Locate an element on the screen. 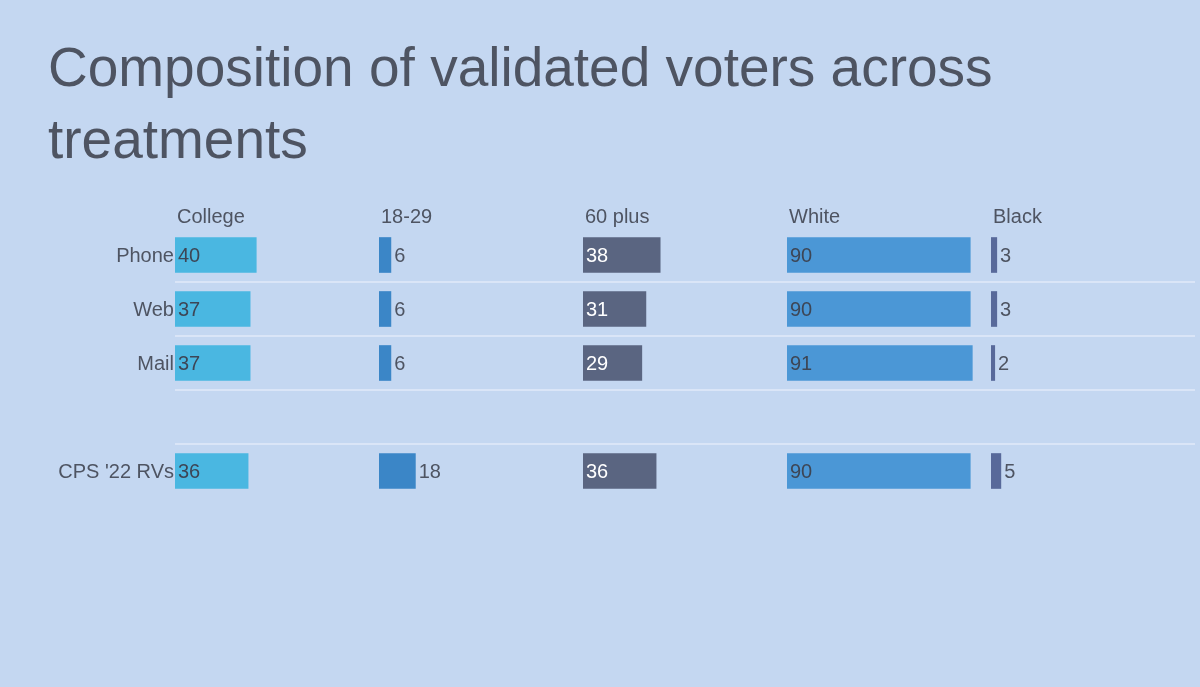  y-tick-label: CPS '22 RVs is located at coordinates (116, 471).